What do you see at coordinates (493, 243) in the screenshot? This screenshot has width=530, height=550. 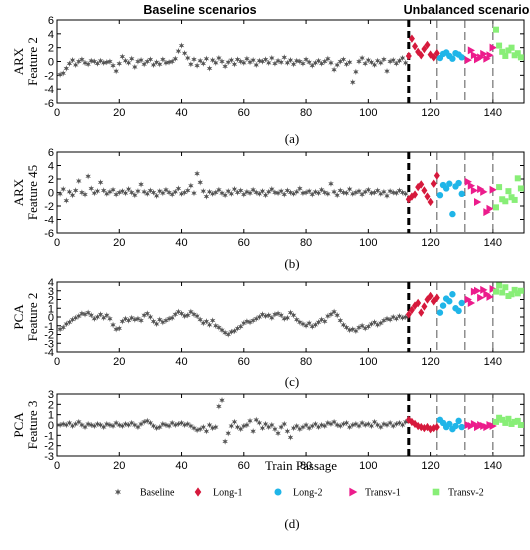 I see `x-tick-label: 140` at bounding box center [493, 243].